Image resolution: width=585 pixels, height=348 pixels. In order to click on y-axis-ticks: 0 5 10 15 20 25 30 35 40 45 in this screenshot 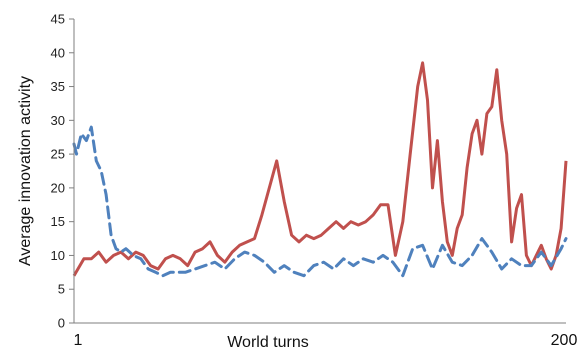, I will do `click(62, 171)`.